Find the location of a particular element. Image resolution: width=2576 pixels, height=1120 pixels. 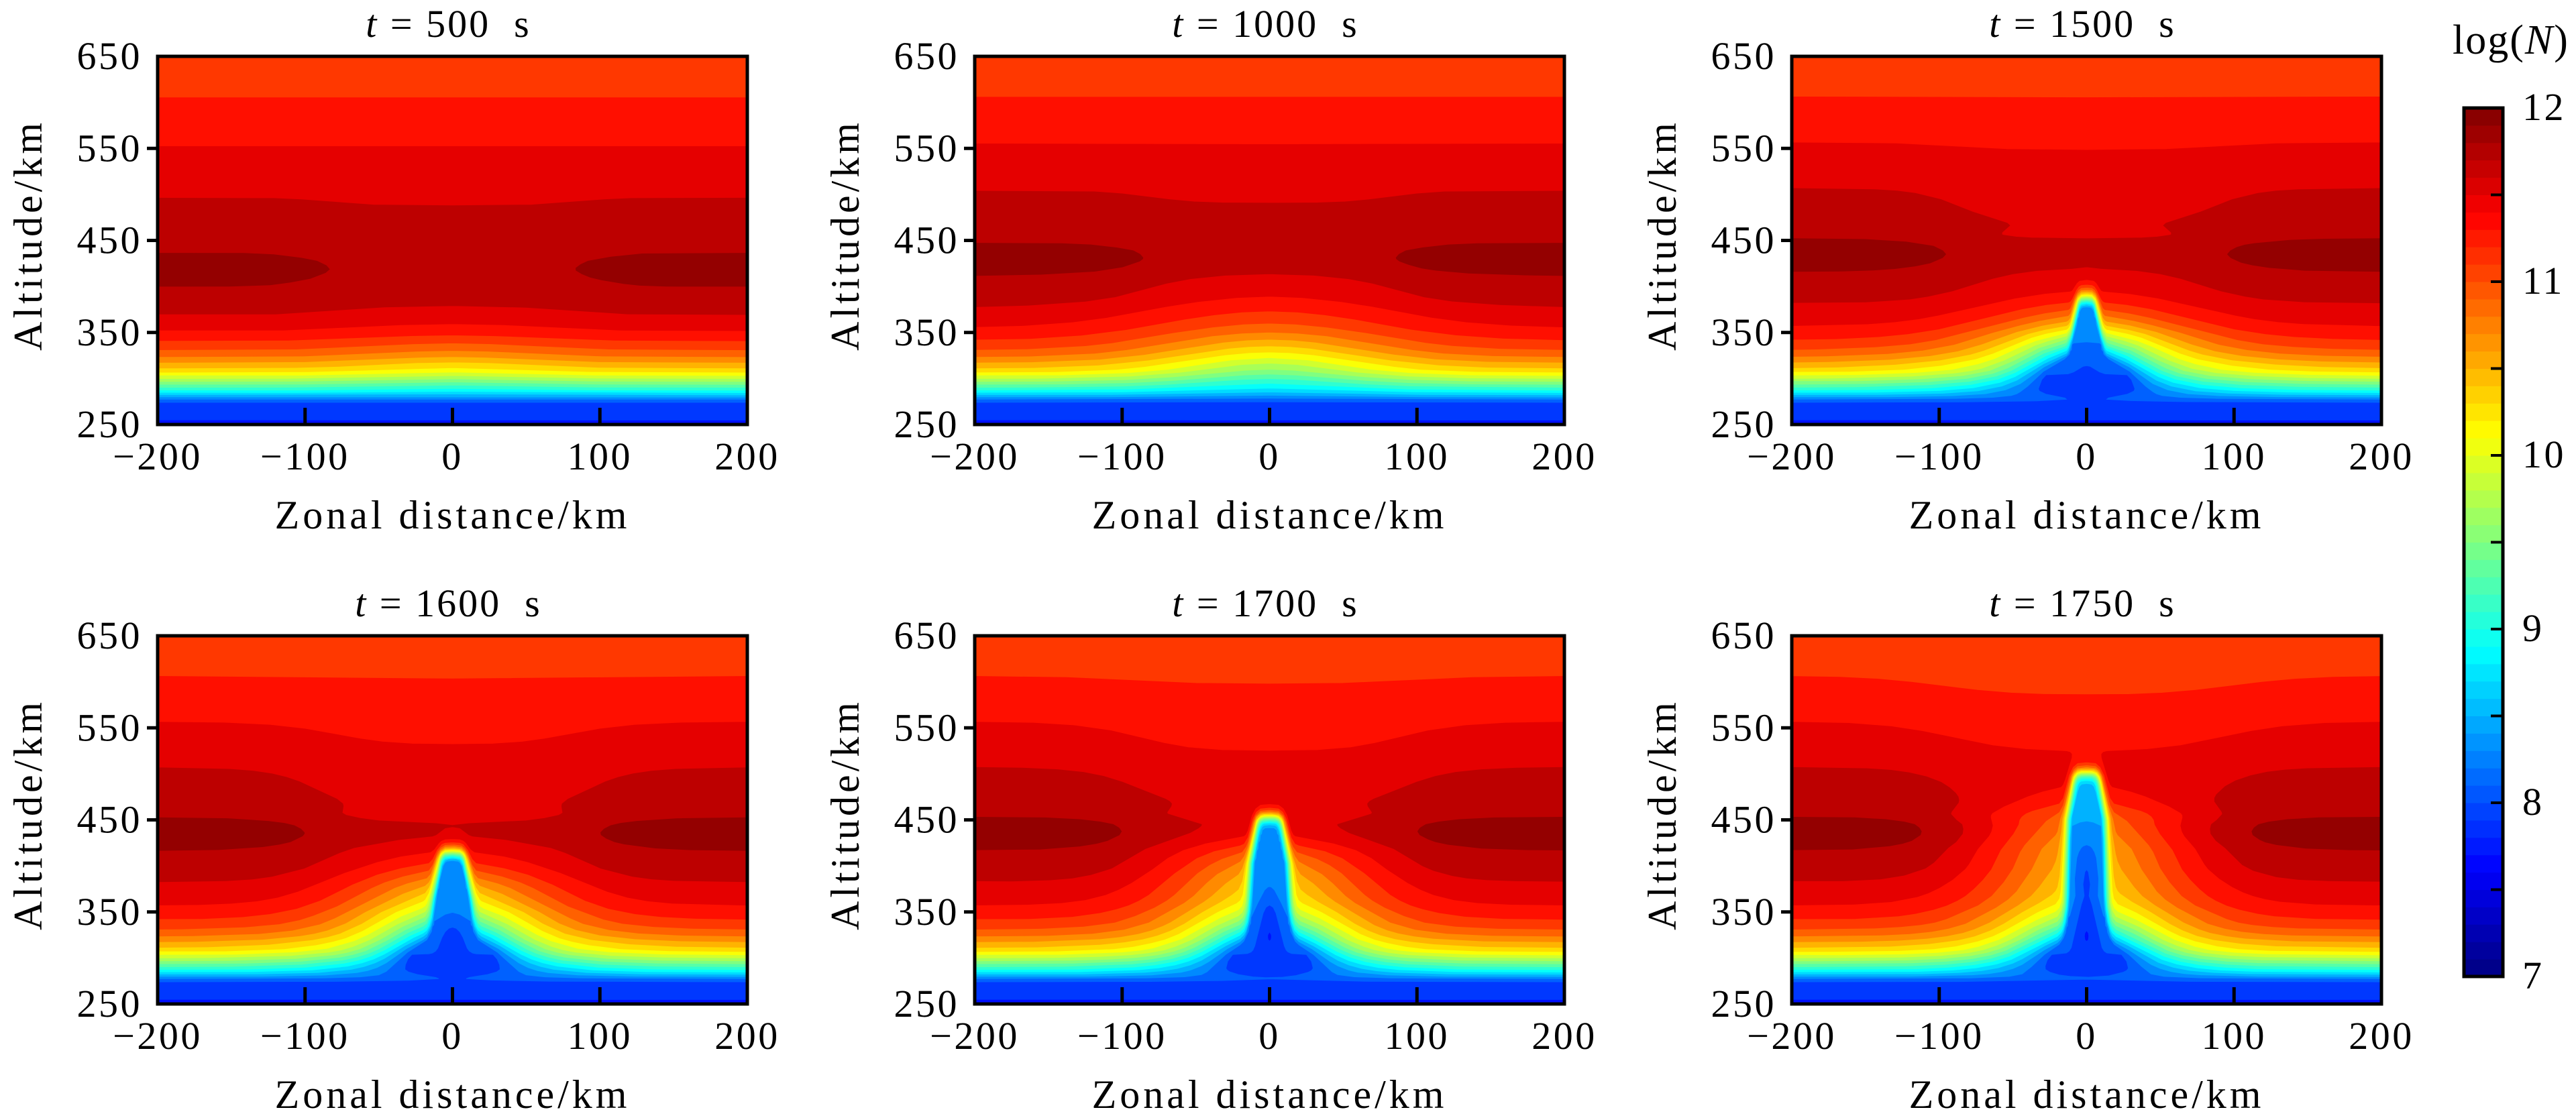

svg-text: t = 1000 s is located at coordinates (1265, 24).